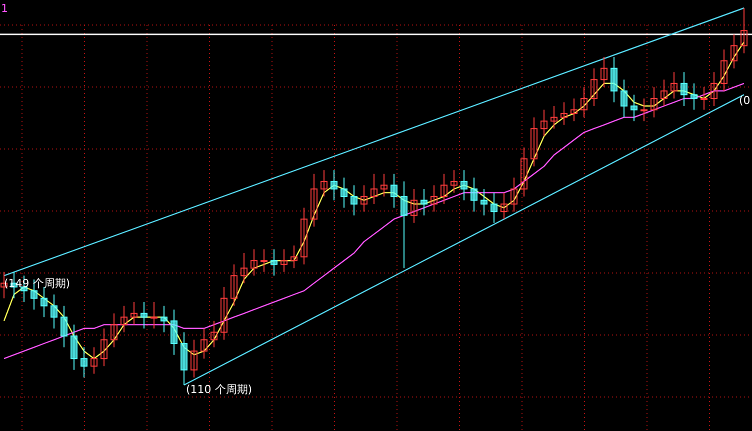  Describe the element at coordinates (219, 389) in the screenshot. I see `annotation: (110 个周期)` at that location.